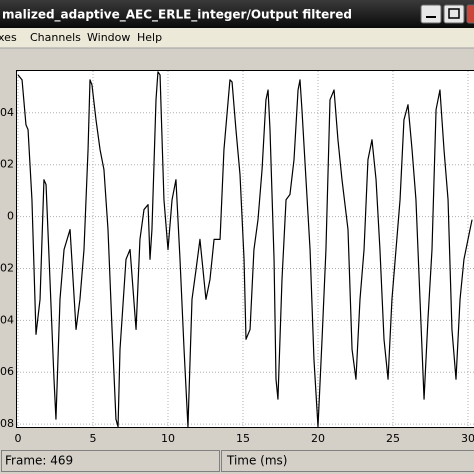 The height and width of the screenshot is (474, 474). I want to click on x-tick-label: 25, so click(393, 438).